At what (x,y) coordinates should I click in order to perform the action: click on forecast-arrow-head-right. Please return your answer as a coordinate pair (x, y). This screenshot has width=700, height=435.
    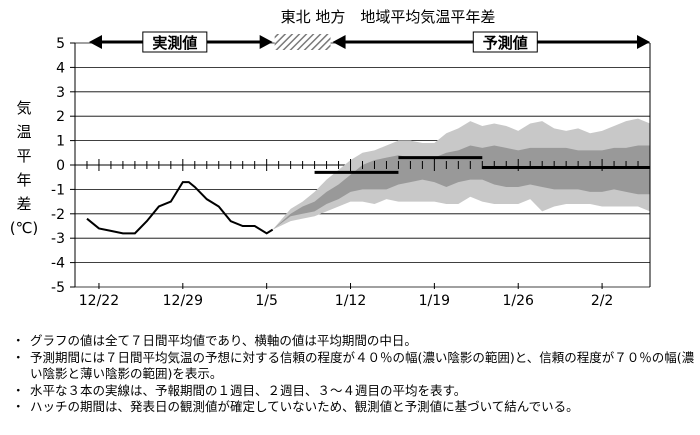
    Looking at the image, I should click on (643, 42).